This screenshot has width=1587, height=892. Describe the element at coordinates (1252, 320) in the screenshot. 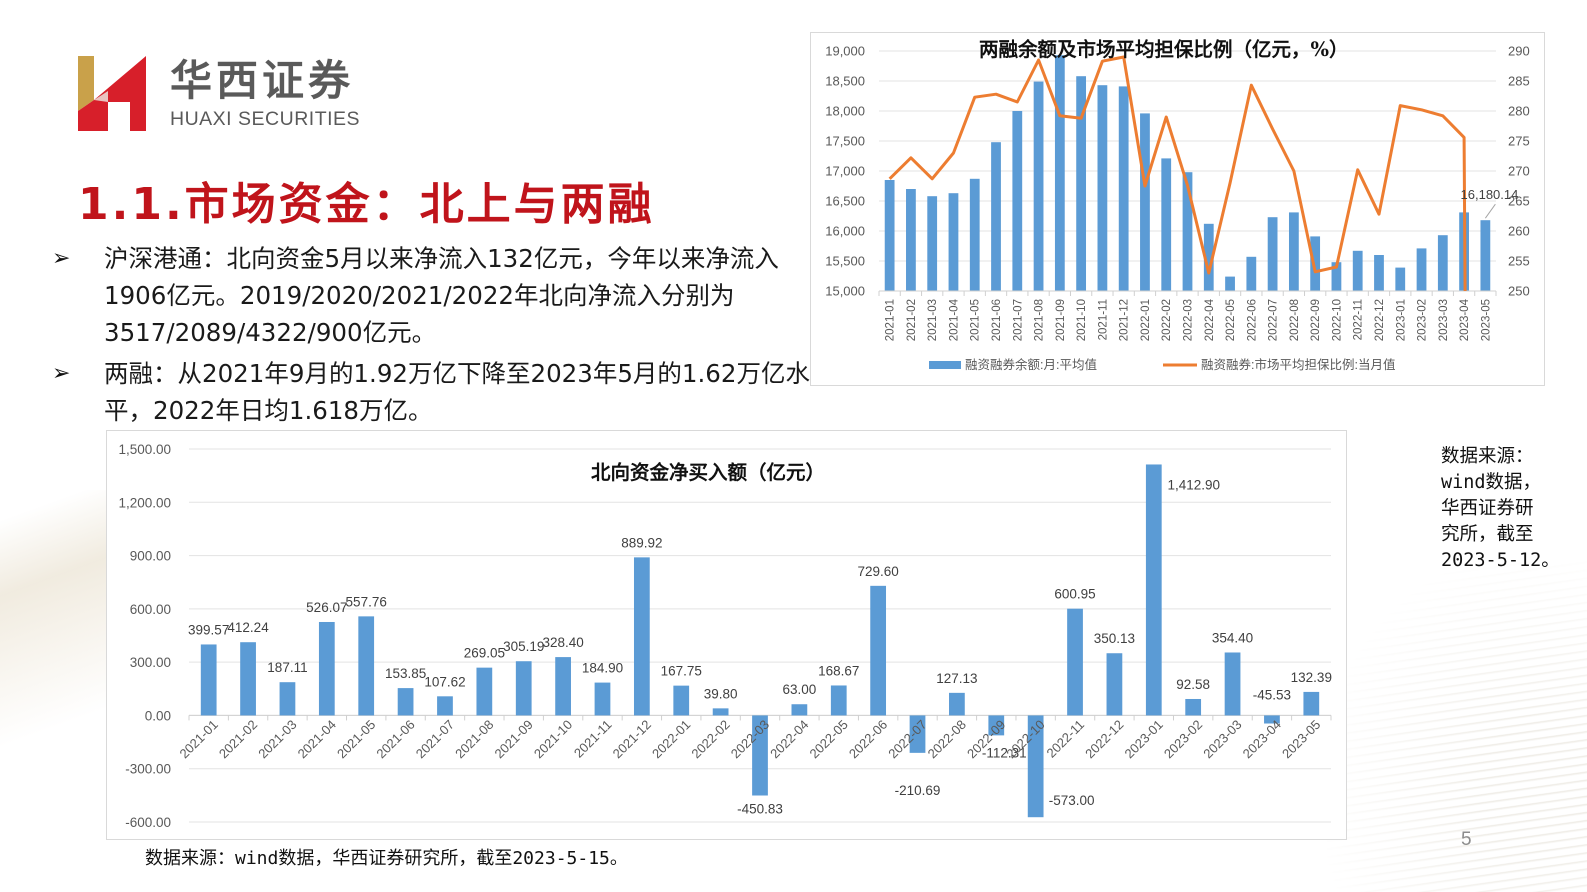

I see `svg-text: 2022-06` at that location.